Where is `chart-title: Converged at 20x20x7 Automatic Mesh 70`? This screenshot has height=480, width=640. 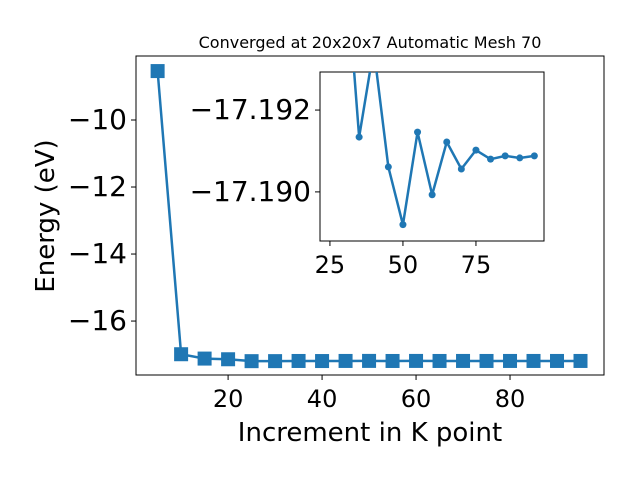
chart-title: Converged at 20x20x7 Automatic Mesh 70 is located at coordinates (370, 42).